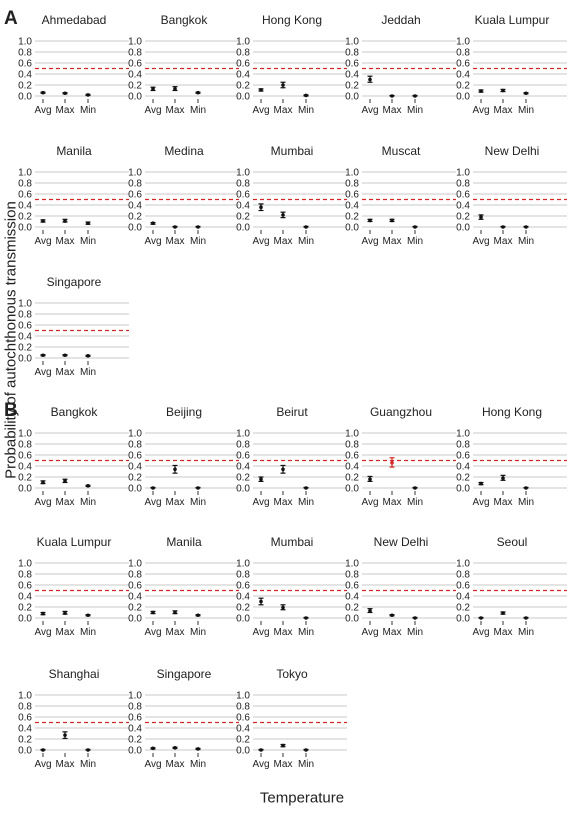 The height and width of the screenshot is (813, 583). I want to click on facet-title: Tokyo, so click(292, 674).